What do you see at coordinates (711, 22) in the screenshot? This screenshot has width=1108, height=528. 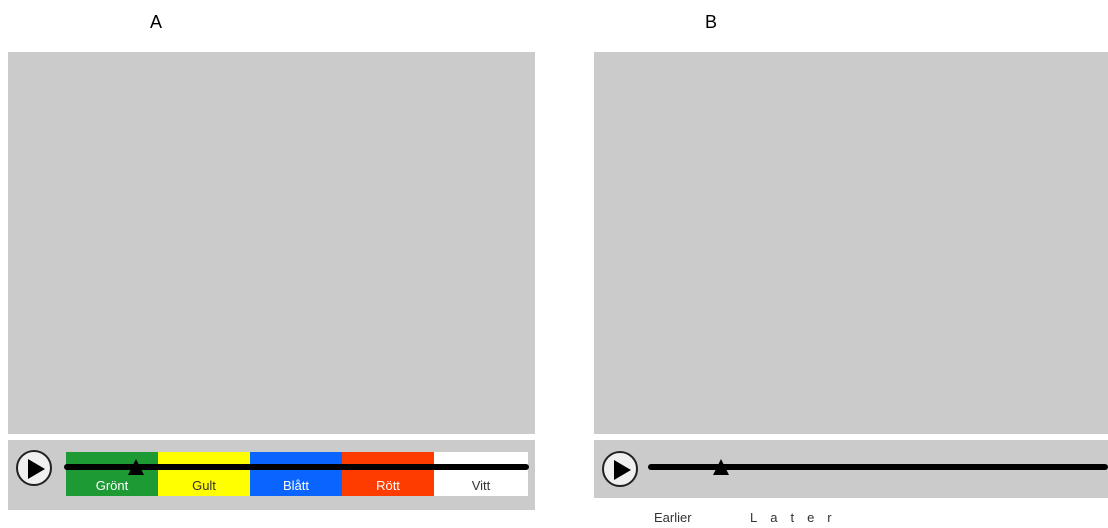 I see `panel-b-label: B` at bounding box center [711, 22].